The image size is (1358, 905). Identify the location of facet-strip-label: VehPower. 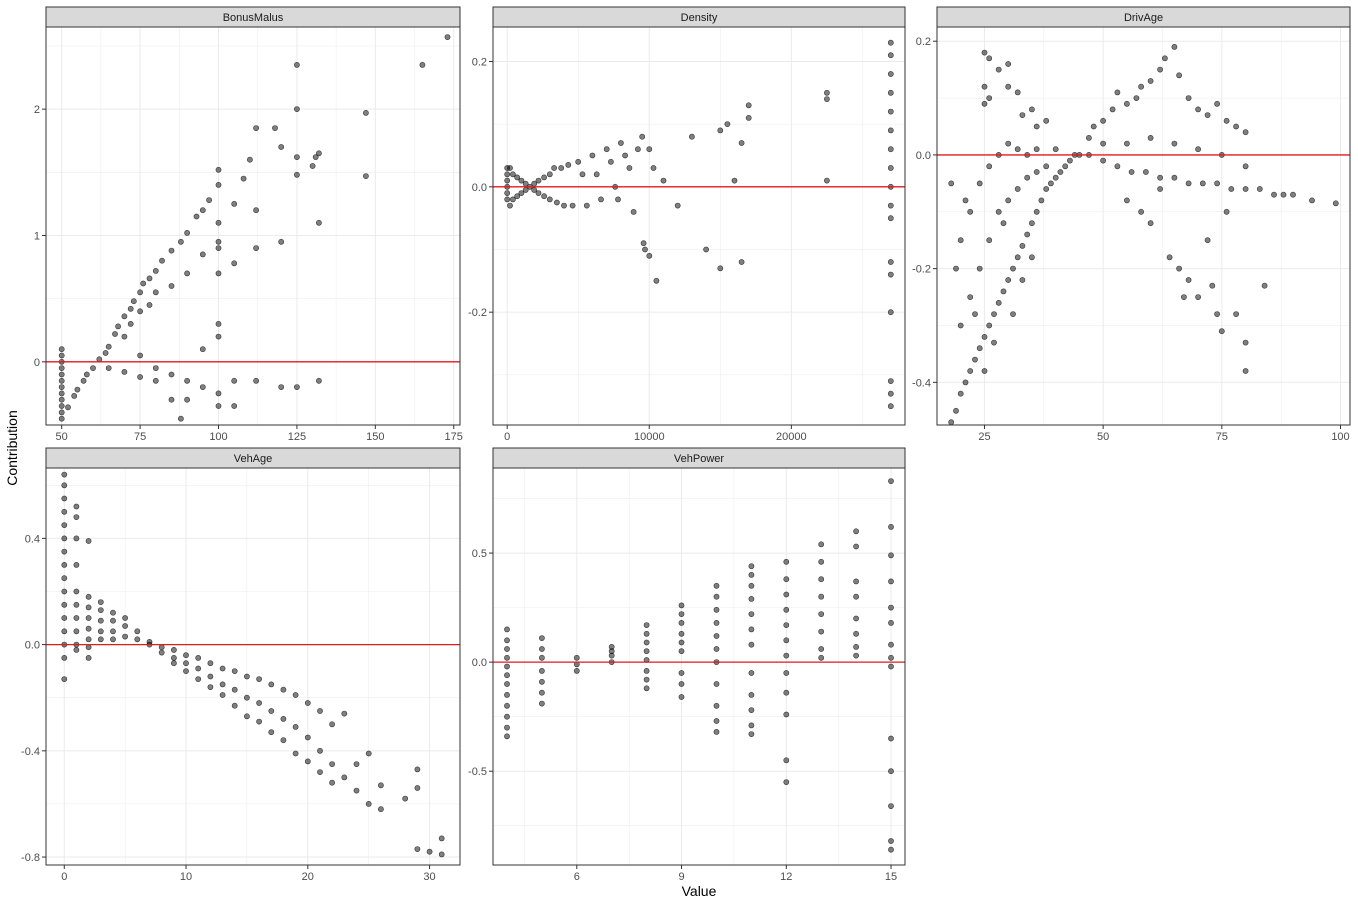
(699, 459).